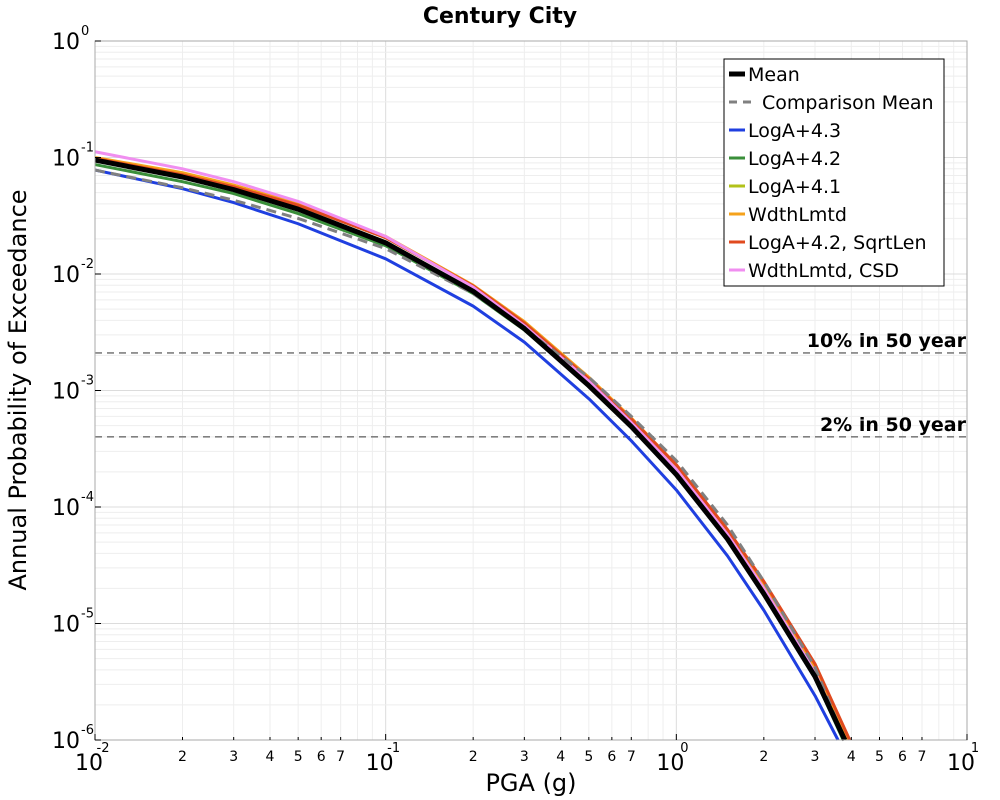 This screenshot has height=800, width=1000. I want to click on legend-label: LogA+4.1, so click(794, 187).